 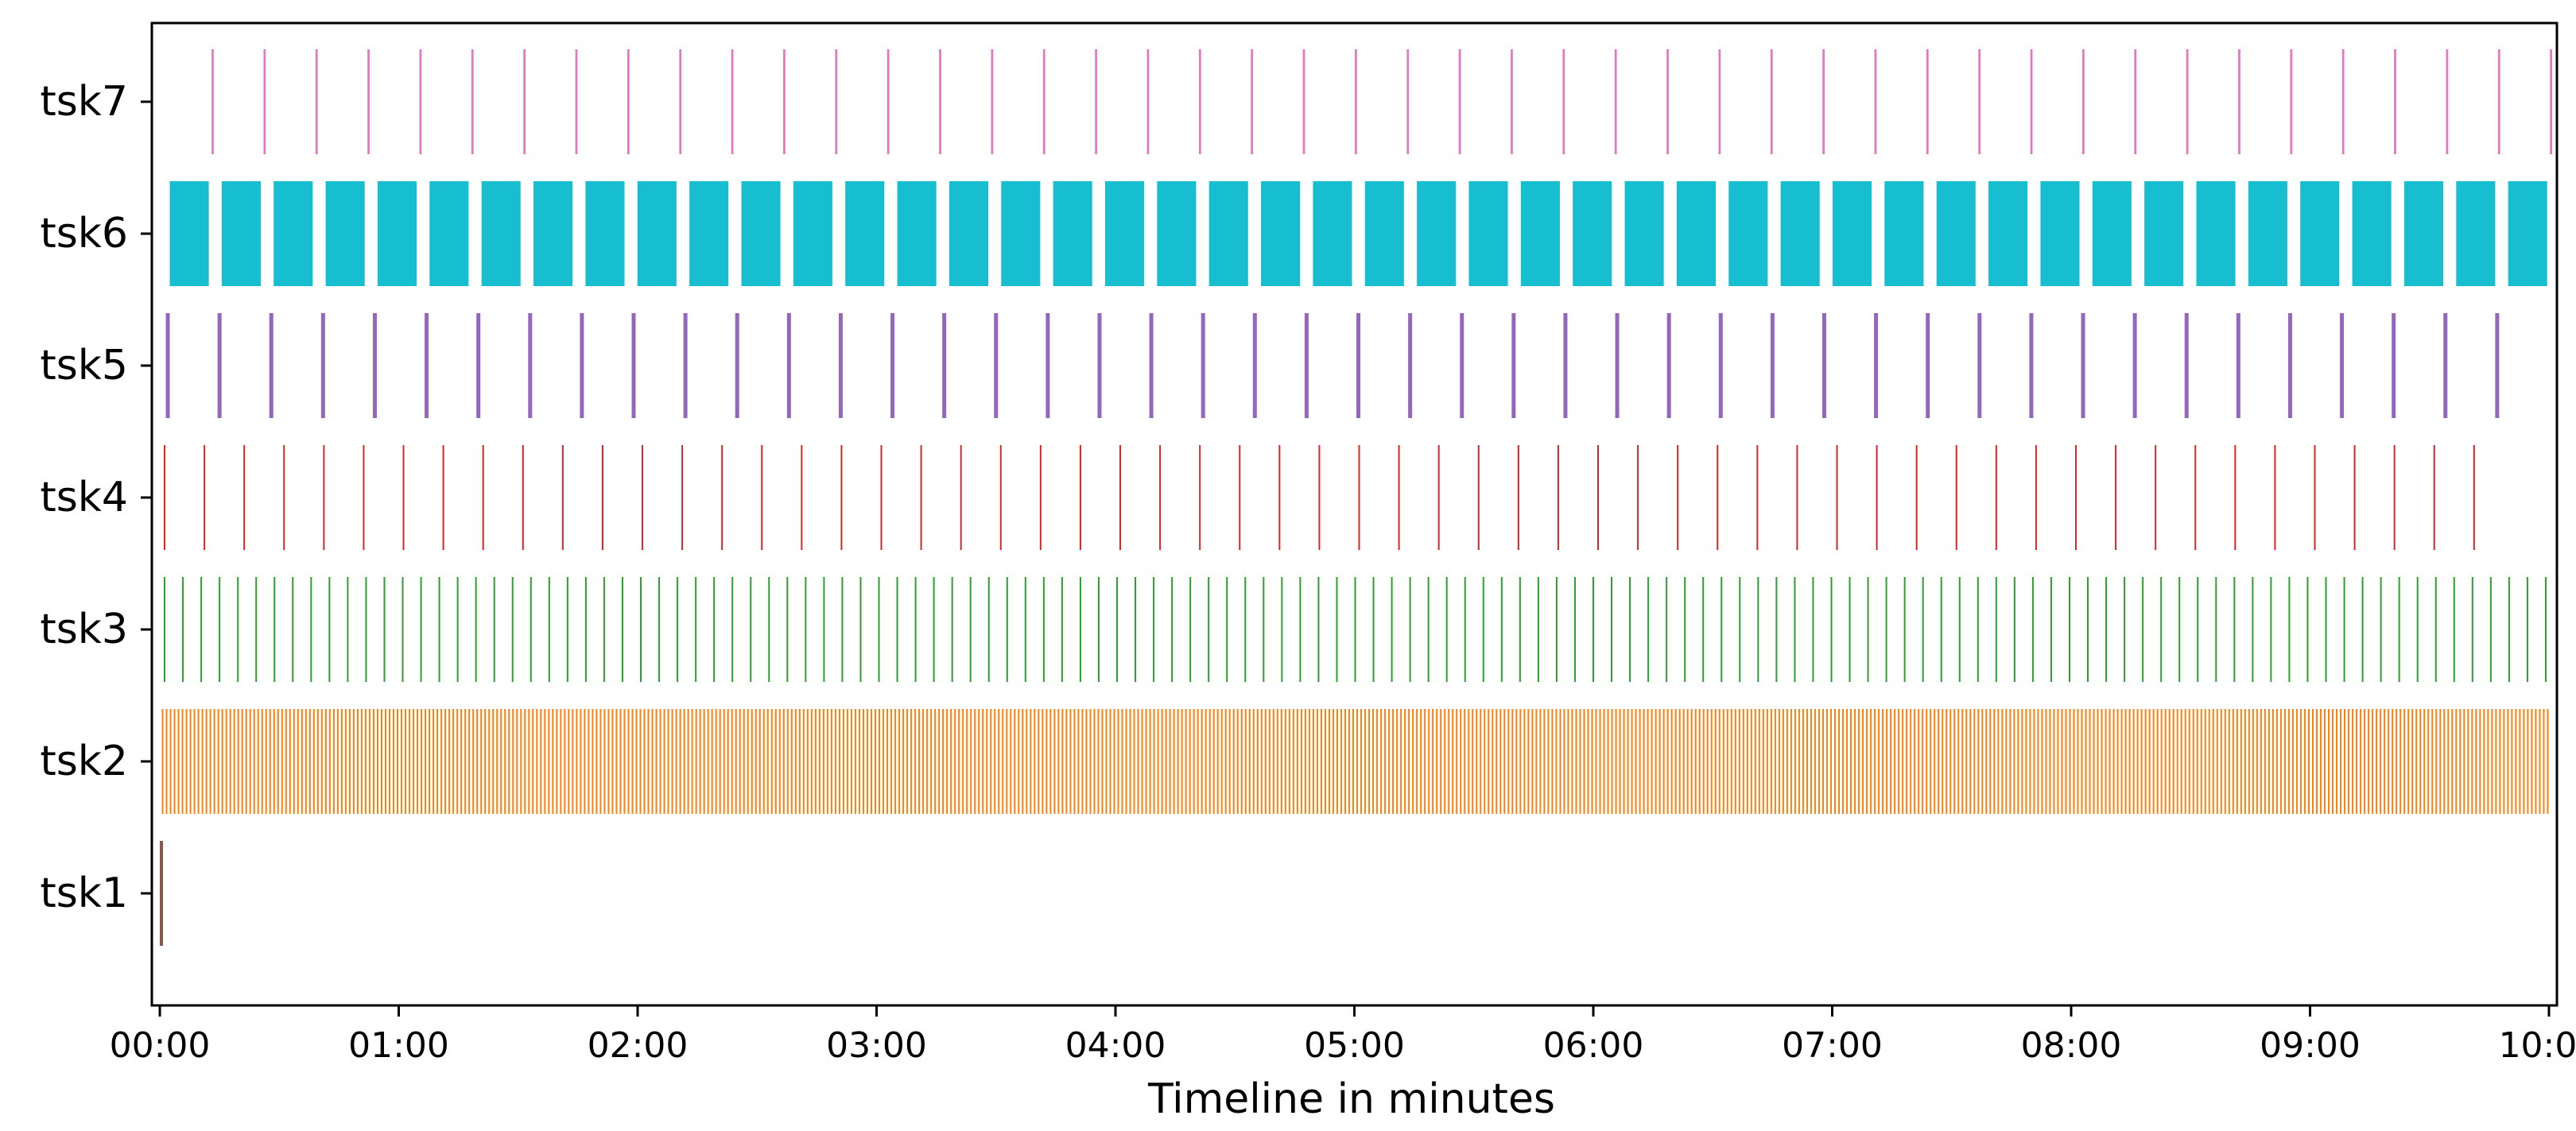 What do you see at coordinates (162, 893) in the screenshot?
I see `series-tsk1` at bounding box center [162, 893].